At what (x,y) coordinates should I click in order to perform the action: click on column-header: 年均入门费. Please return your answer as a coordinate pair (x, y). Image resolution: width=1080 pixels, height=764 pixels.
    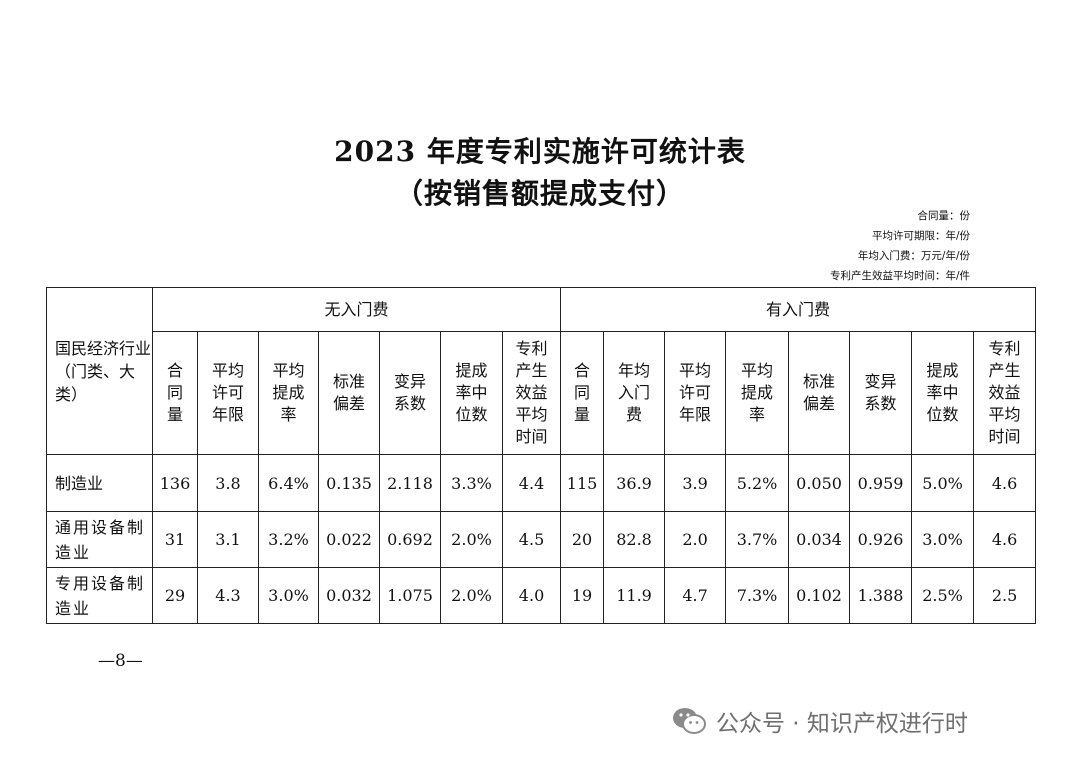
    Looking at the image, I should click on (634, 393).